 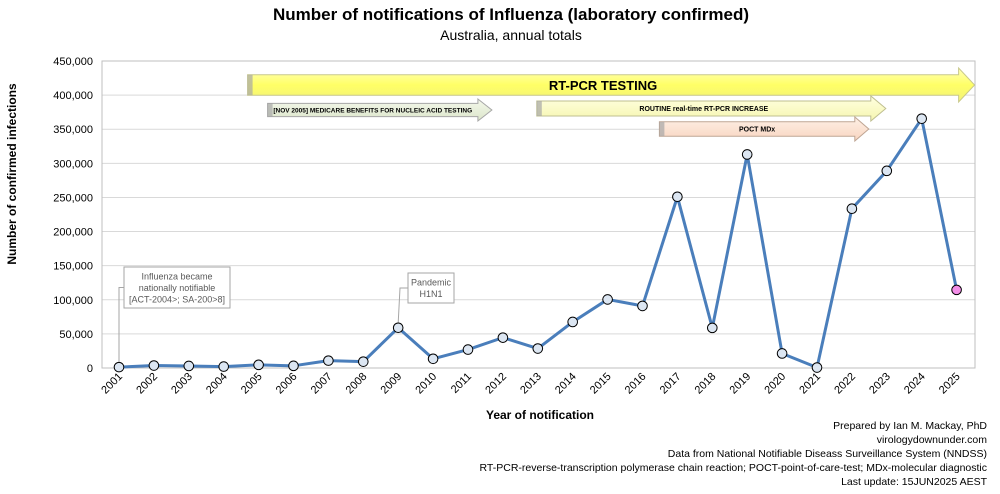 What do you see at coordinates (956, 290) in the screenshot?
I see `data-point-2025` at bounding box center [956, 290].